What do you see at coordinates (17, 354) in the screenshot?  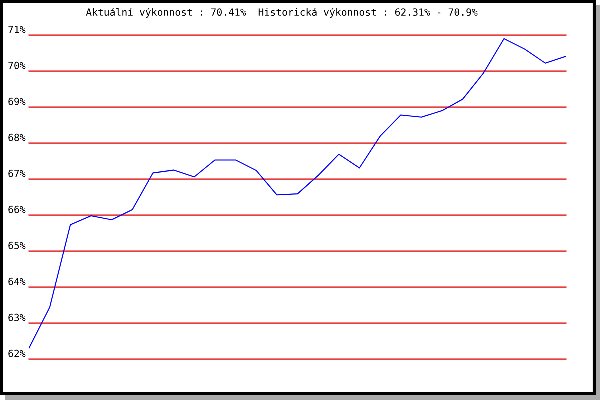 I see `y-tick-label: 62%` at bounding box center [17, 354].